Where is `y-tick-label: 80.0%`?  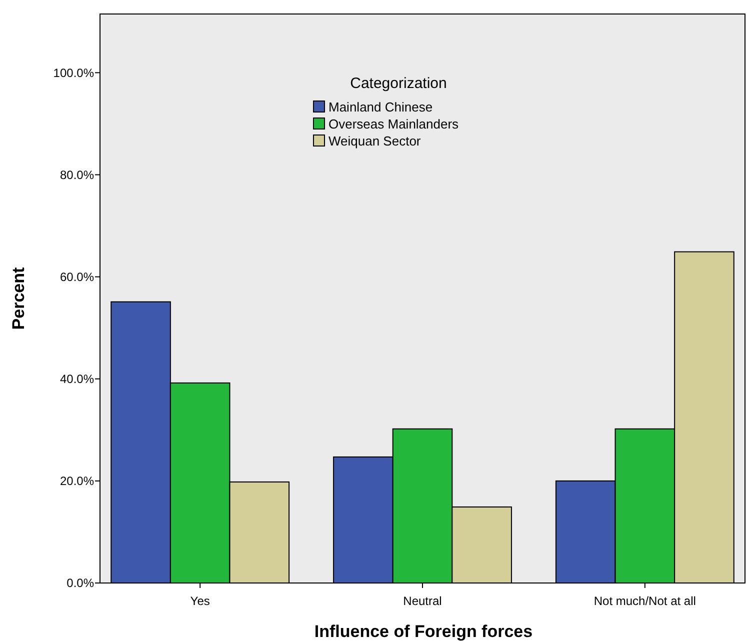 y-tick-label: 80.0% is located at coordinates (77, 175).